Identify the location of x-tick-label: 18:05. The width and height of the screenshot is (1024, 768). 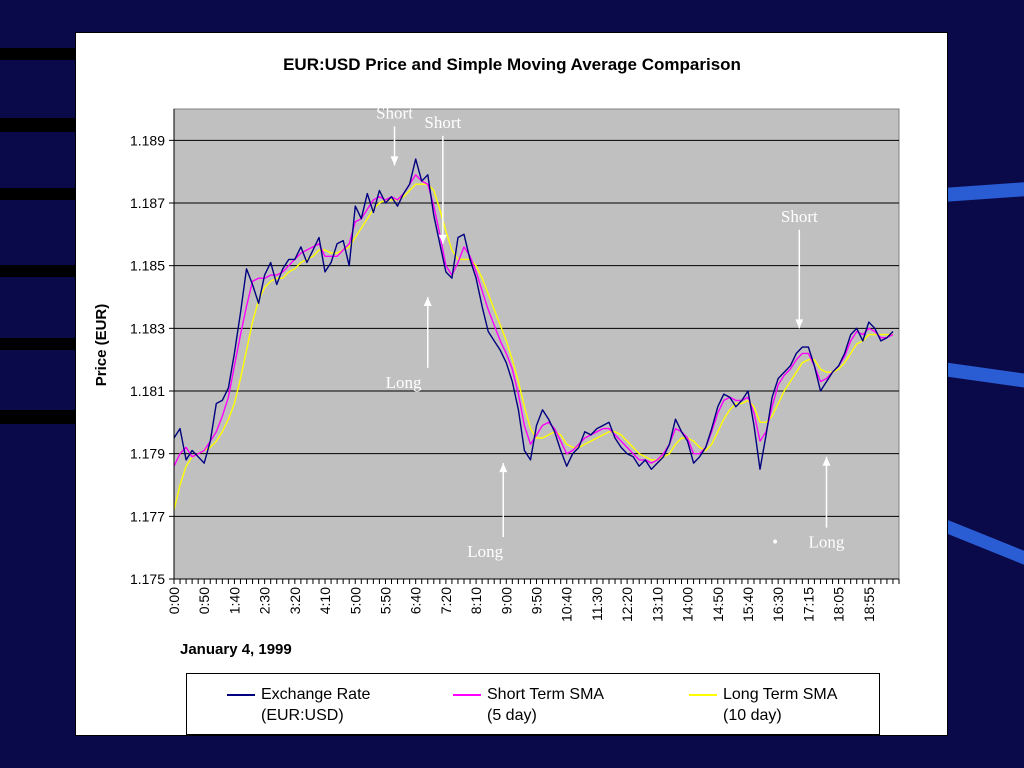
(839, 604).